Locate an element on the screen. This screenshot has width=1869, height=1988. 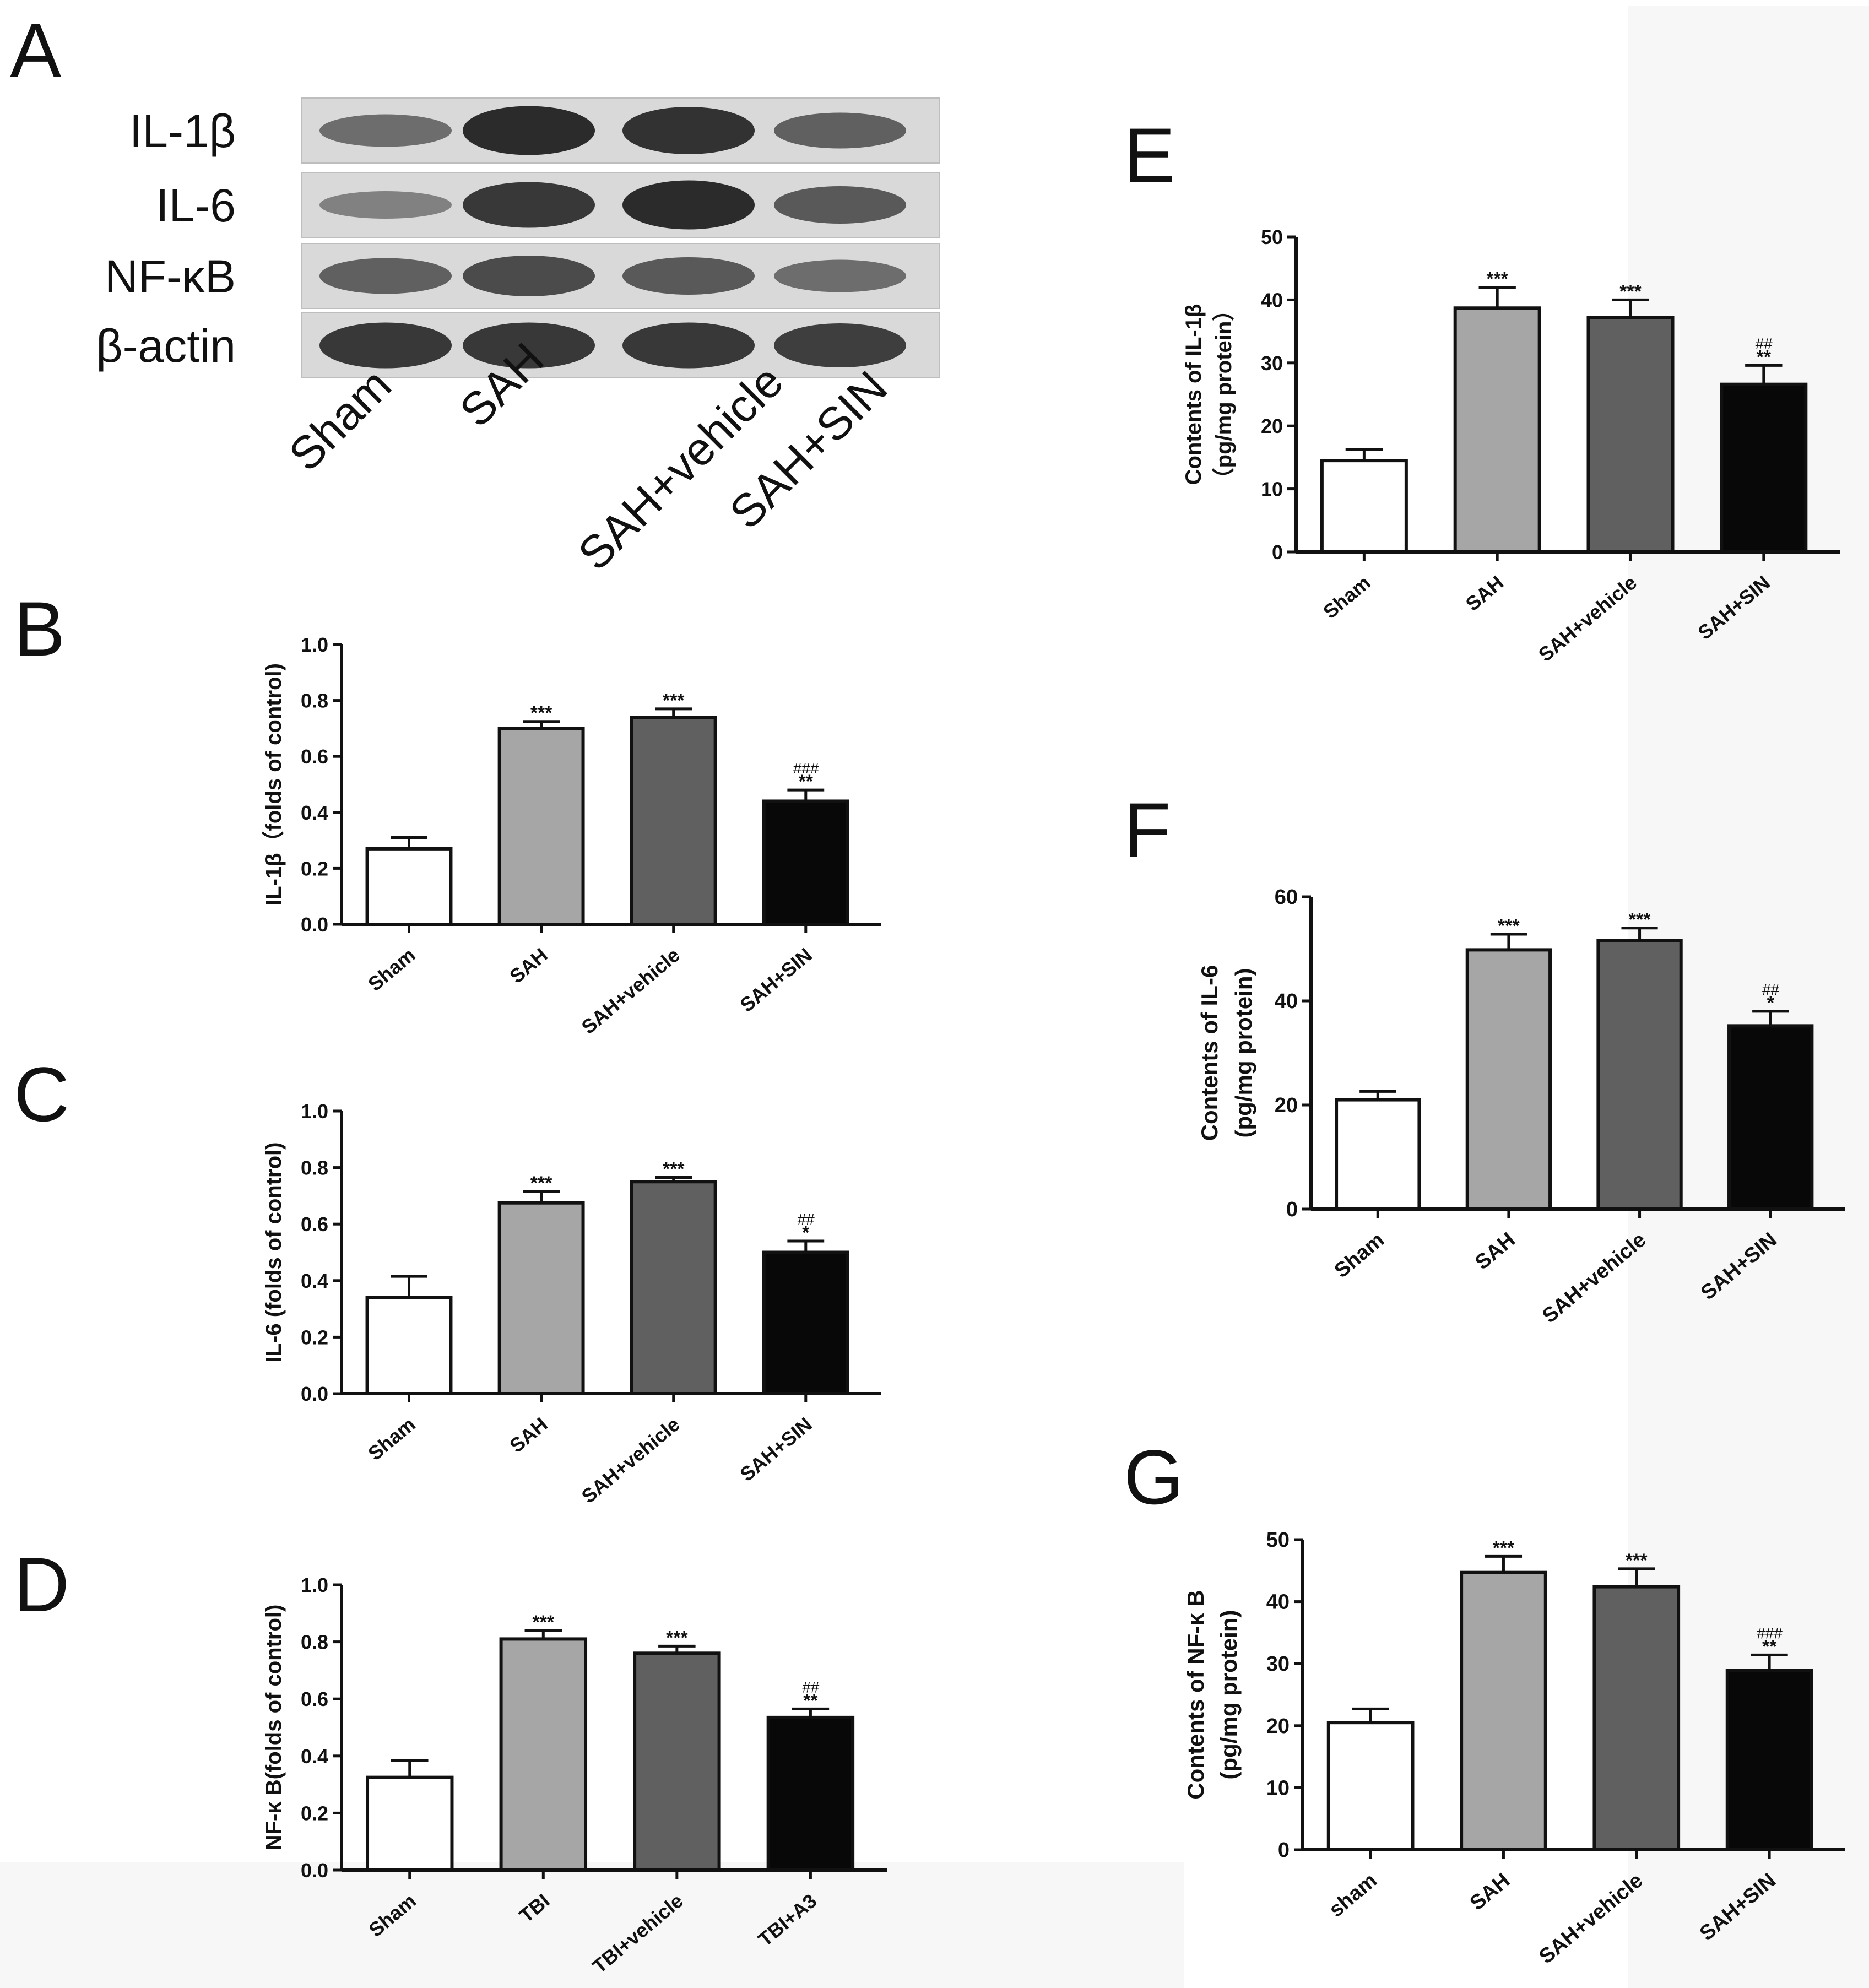
background-patch is located at coordinates (592, 1925).